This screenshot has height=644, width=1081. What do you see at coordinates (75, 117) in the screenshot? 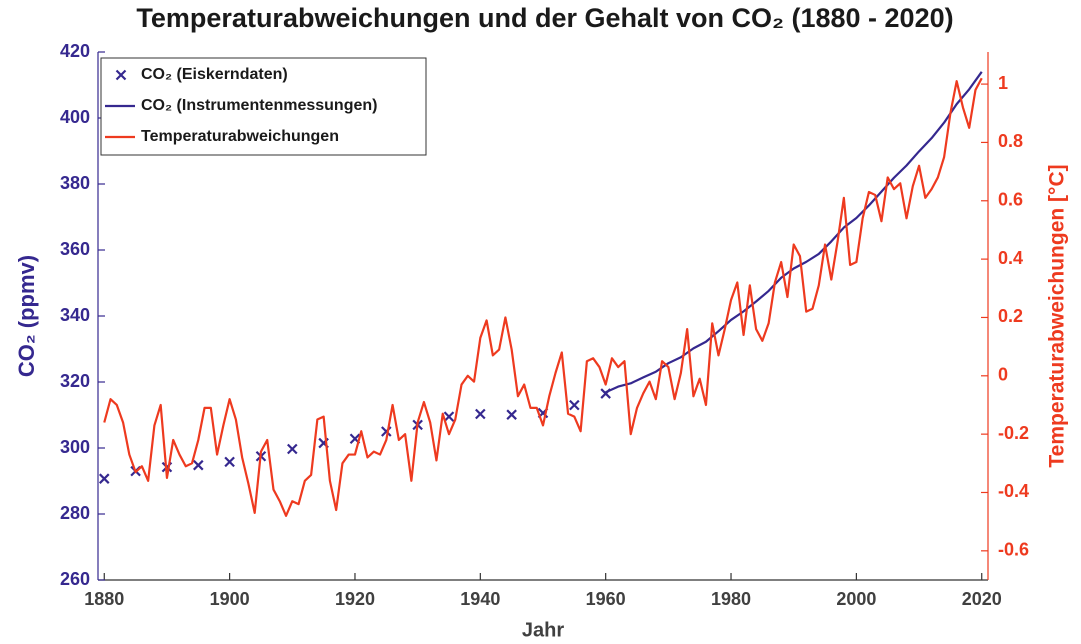
I see `y-tick-label: 400` at bounding box center [75, 117].